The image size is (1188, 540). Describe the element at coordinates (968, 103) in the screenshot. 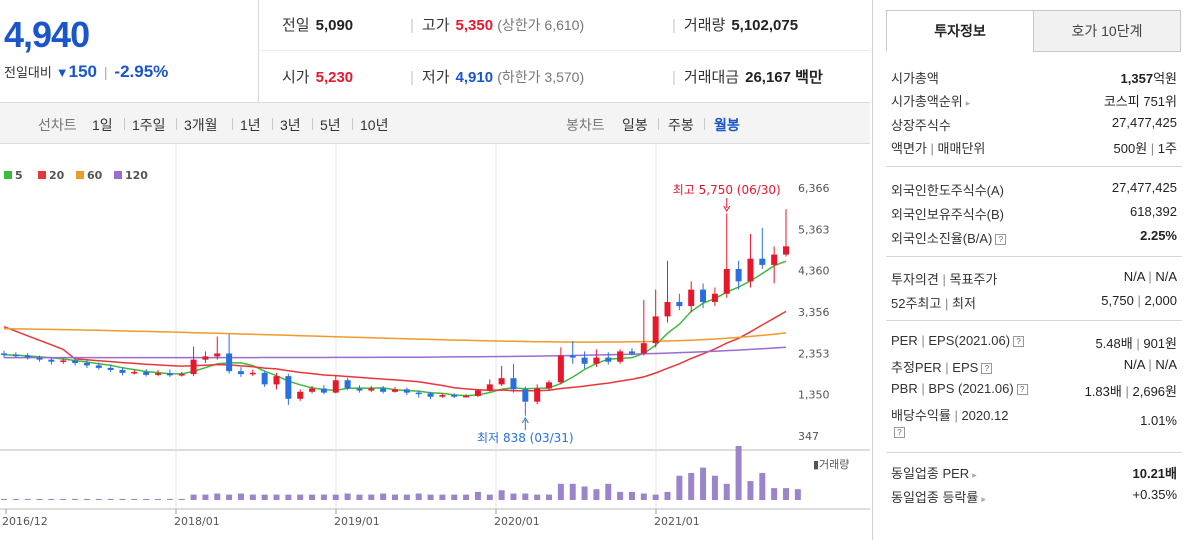

I see `chevron-right-icon: ▸` at that location.